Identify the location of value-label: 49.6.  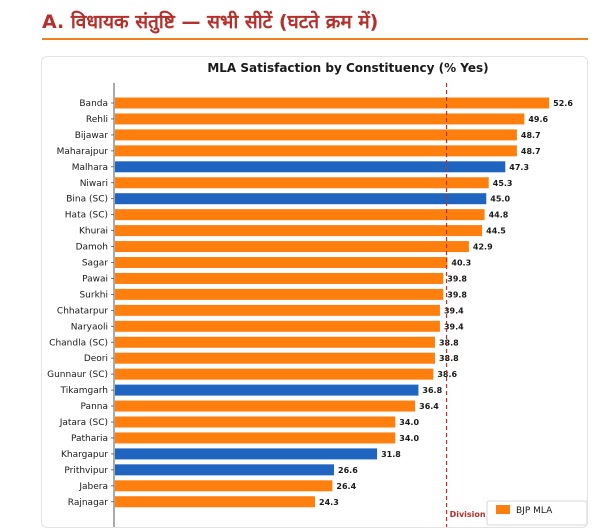
(538, 119).